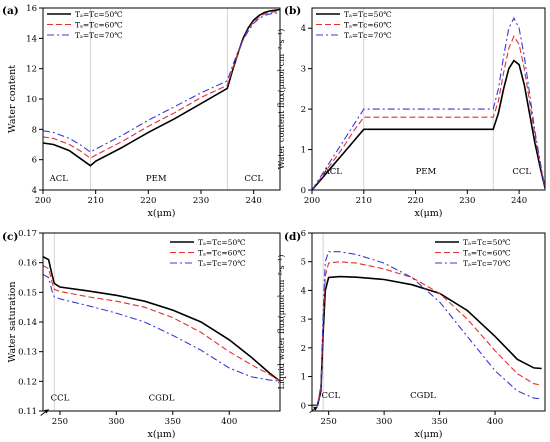 The height and width of the screenshot is (442, 550). Describe the element at coordinates (27, 293) in the screenshot. I see `y-tick-label: 0.15` at that location.